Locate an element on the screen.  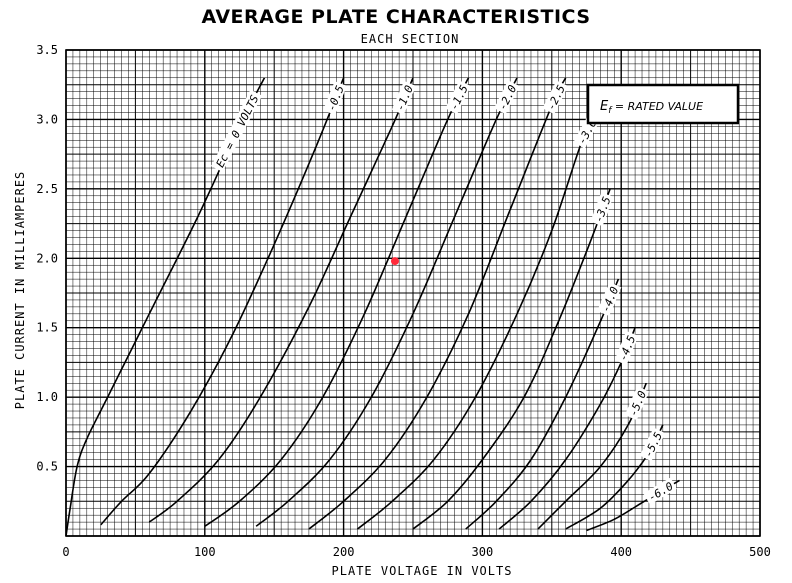
x-tick-label: 200 is located at coordinates (344, 552).